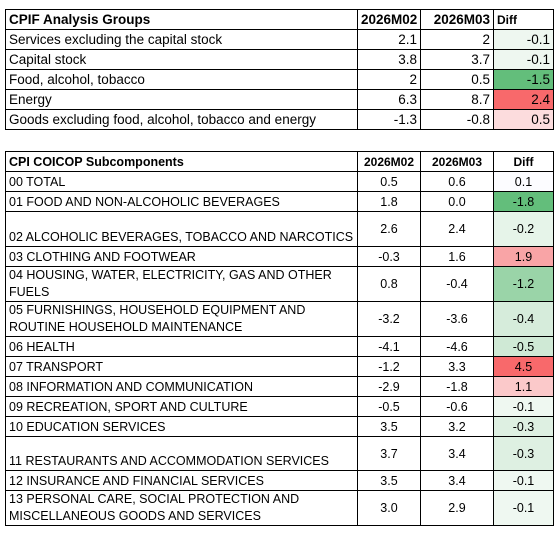  Describe the element at coordinates (181, 161) in the screenshot. I see `header-cell: CPI COICOP Subcomponents` at that location.